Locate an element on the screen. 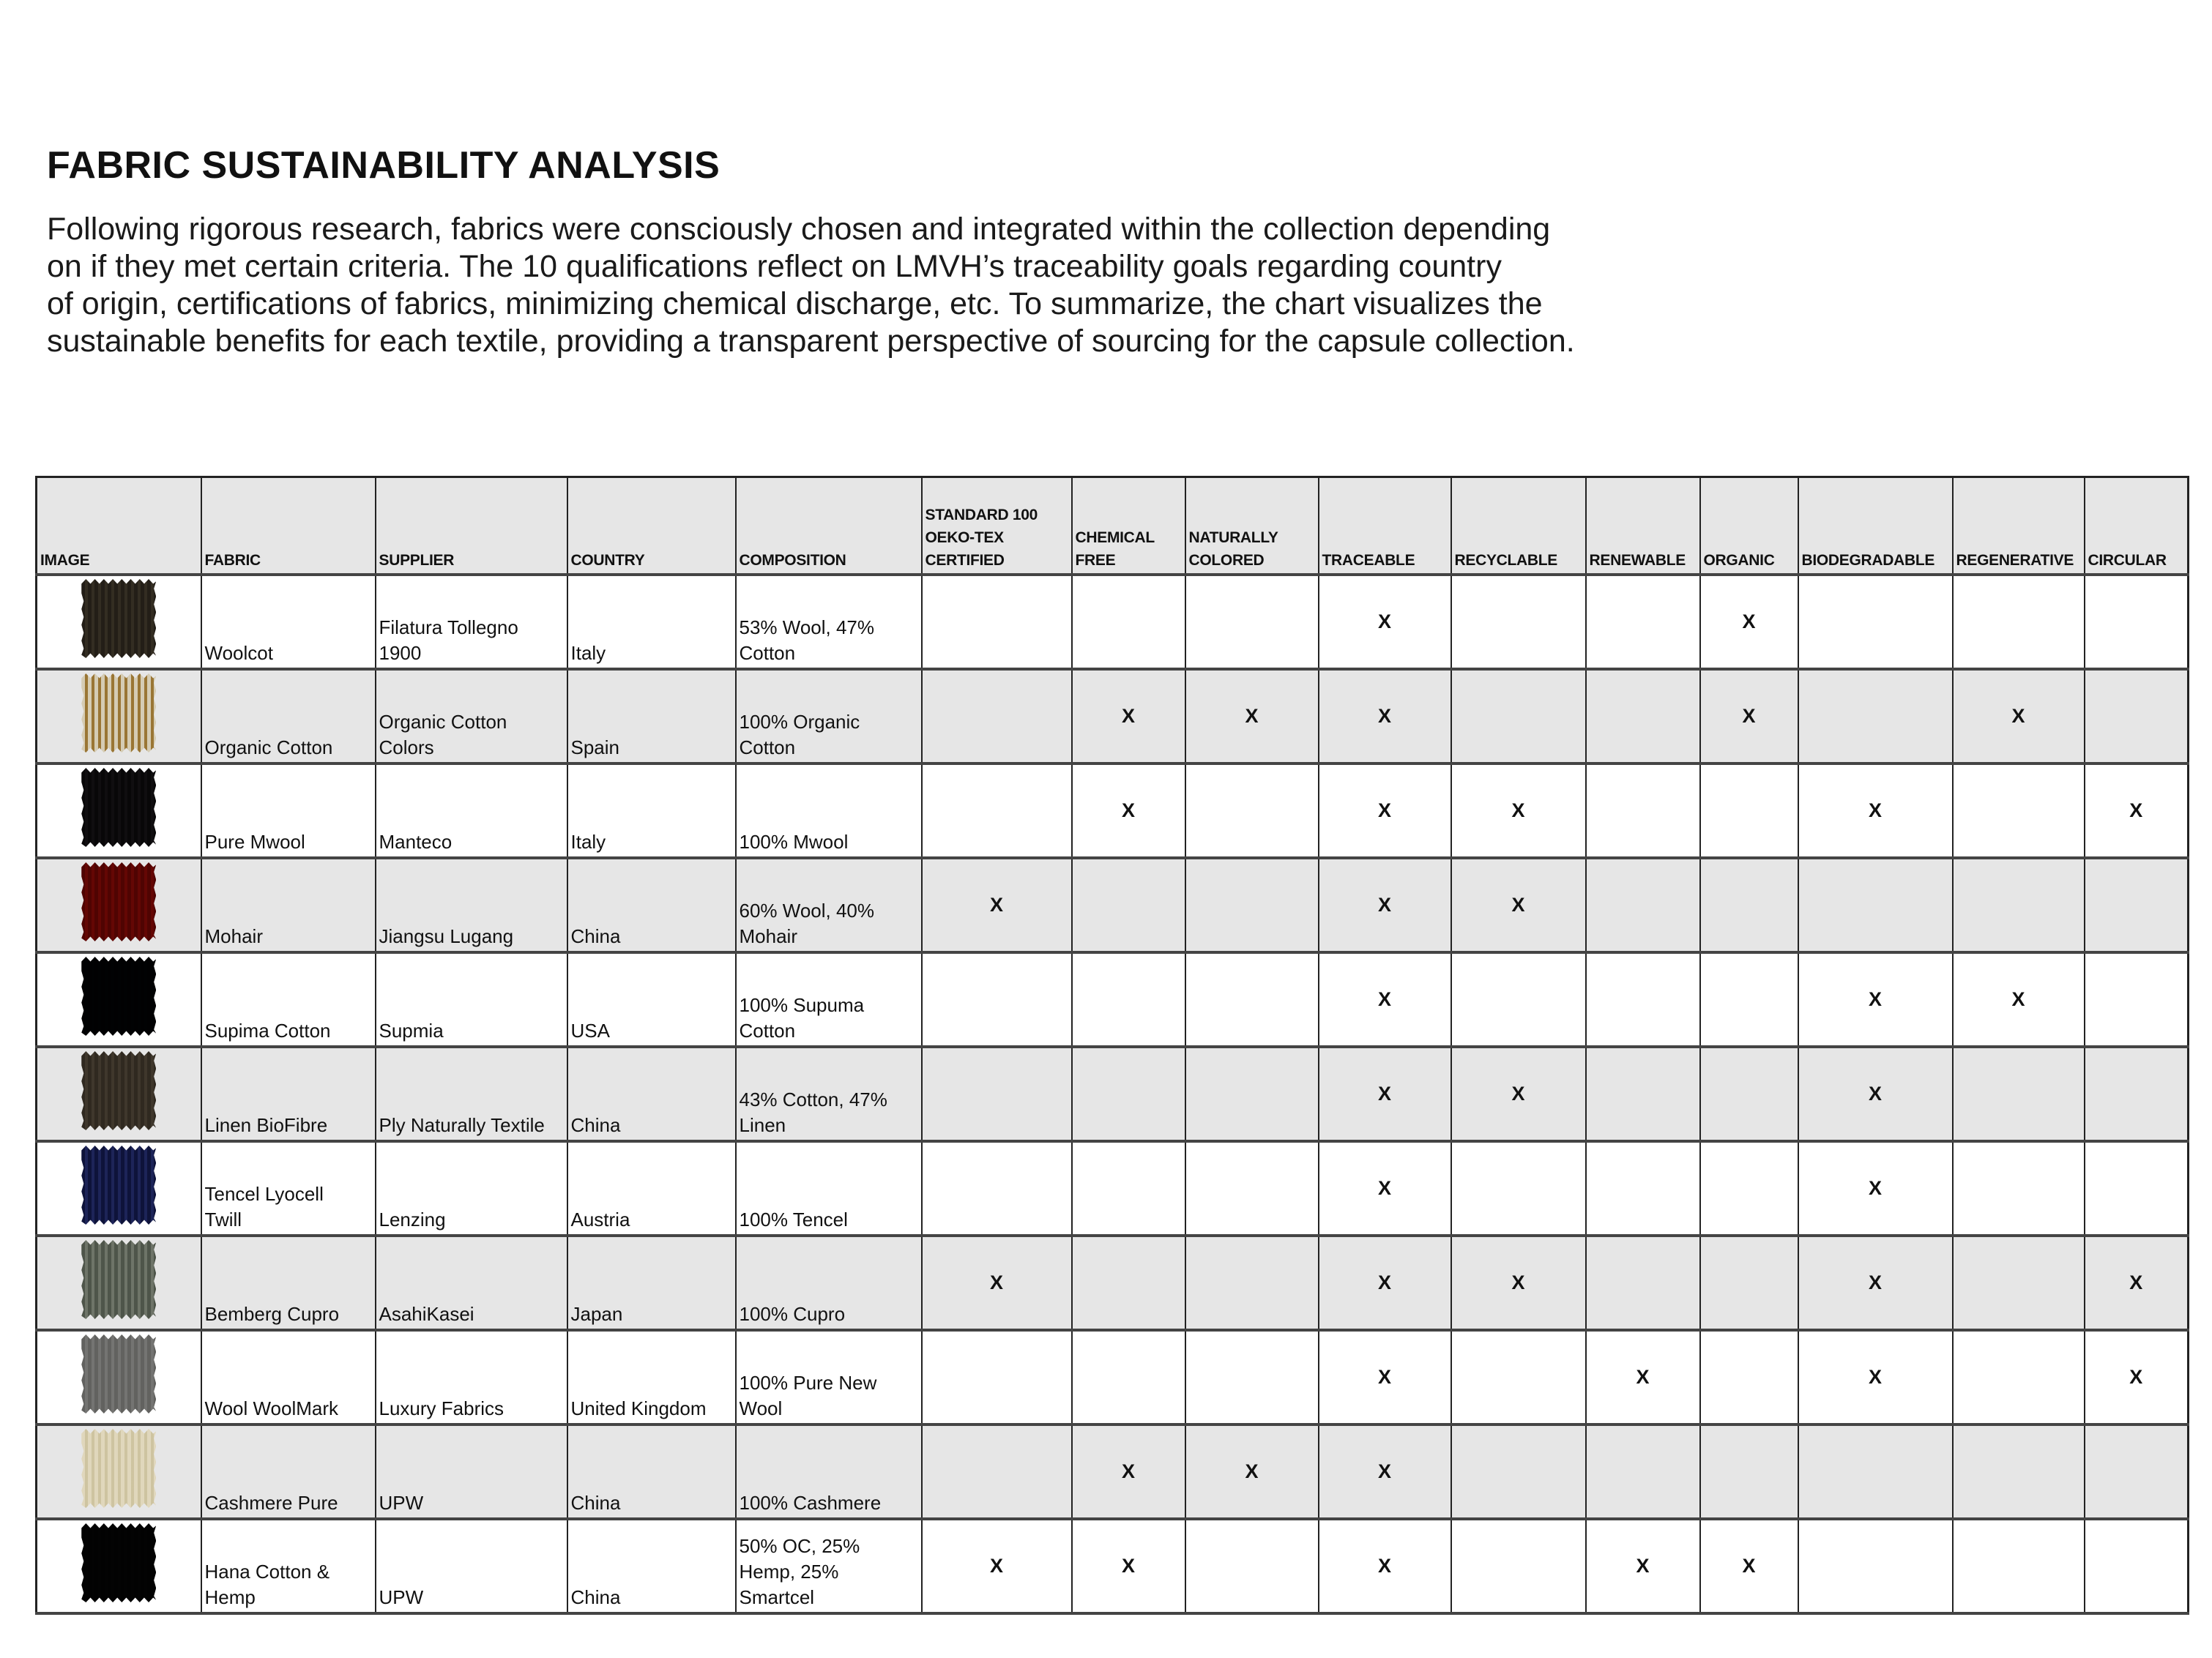 This screenshot has width=2212, height=1658. column-header-organic: ORGANIC is located at coordinates (1749, 526).